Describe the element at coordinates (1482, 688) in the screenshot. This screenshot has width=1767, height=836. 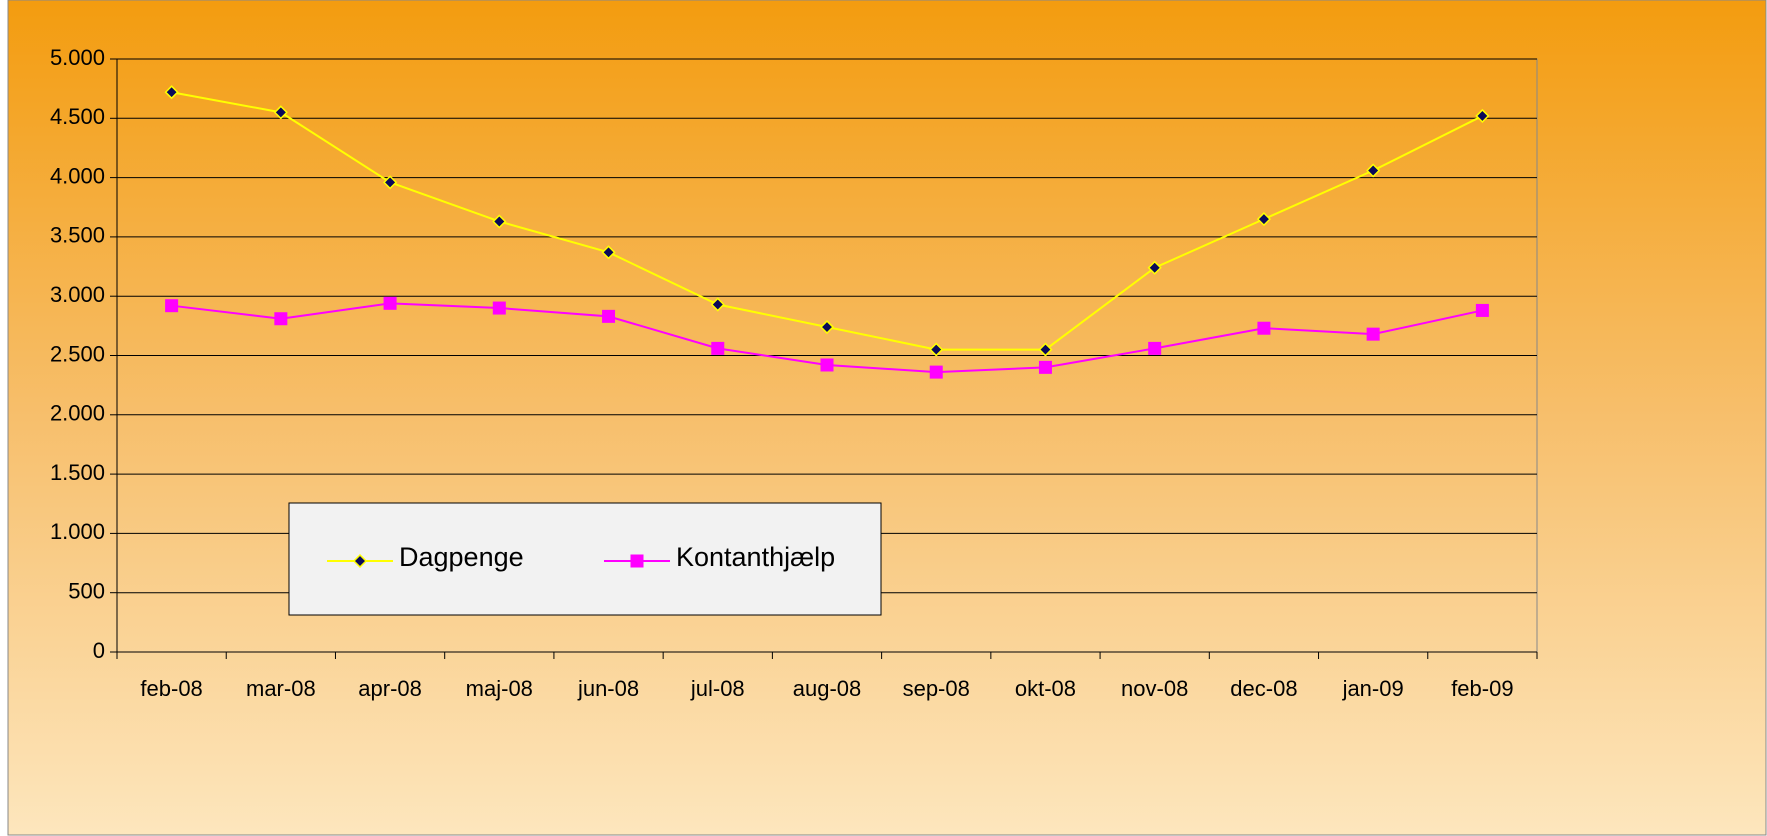
I see `x-tick-label: feb-09` at that location.